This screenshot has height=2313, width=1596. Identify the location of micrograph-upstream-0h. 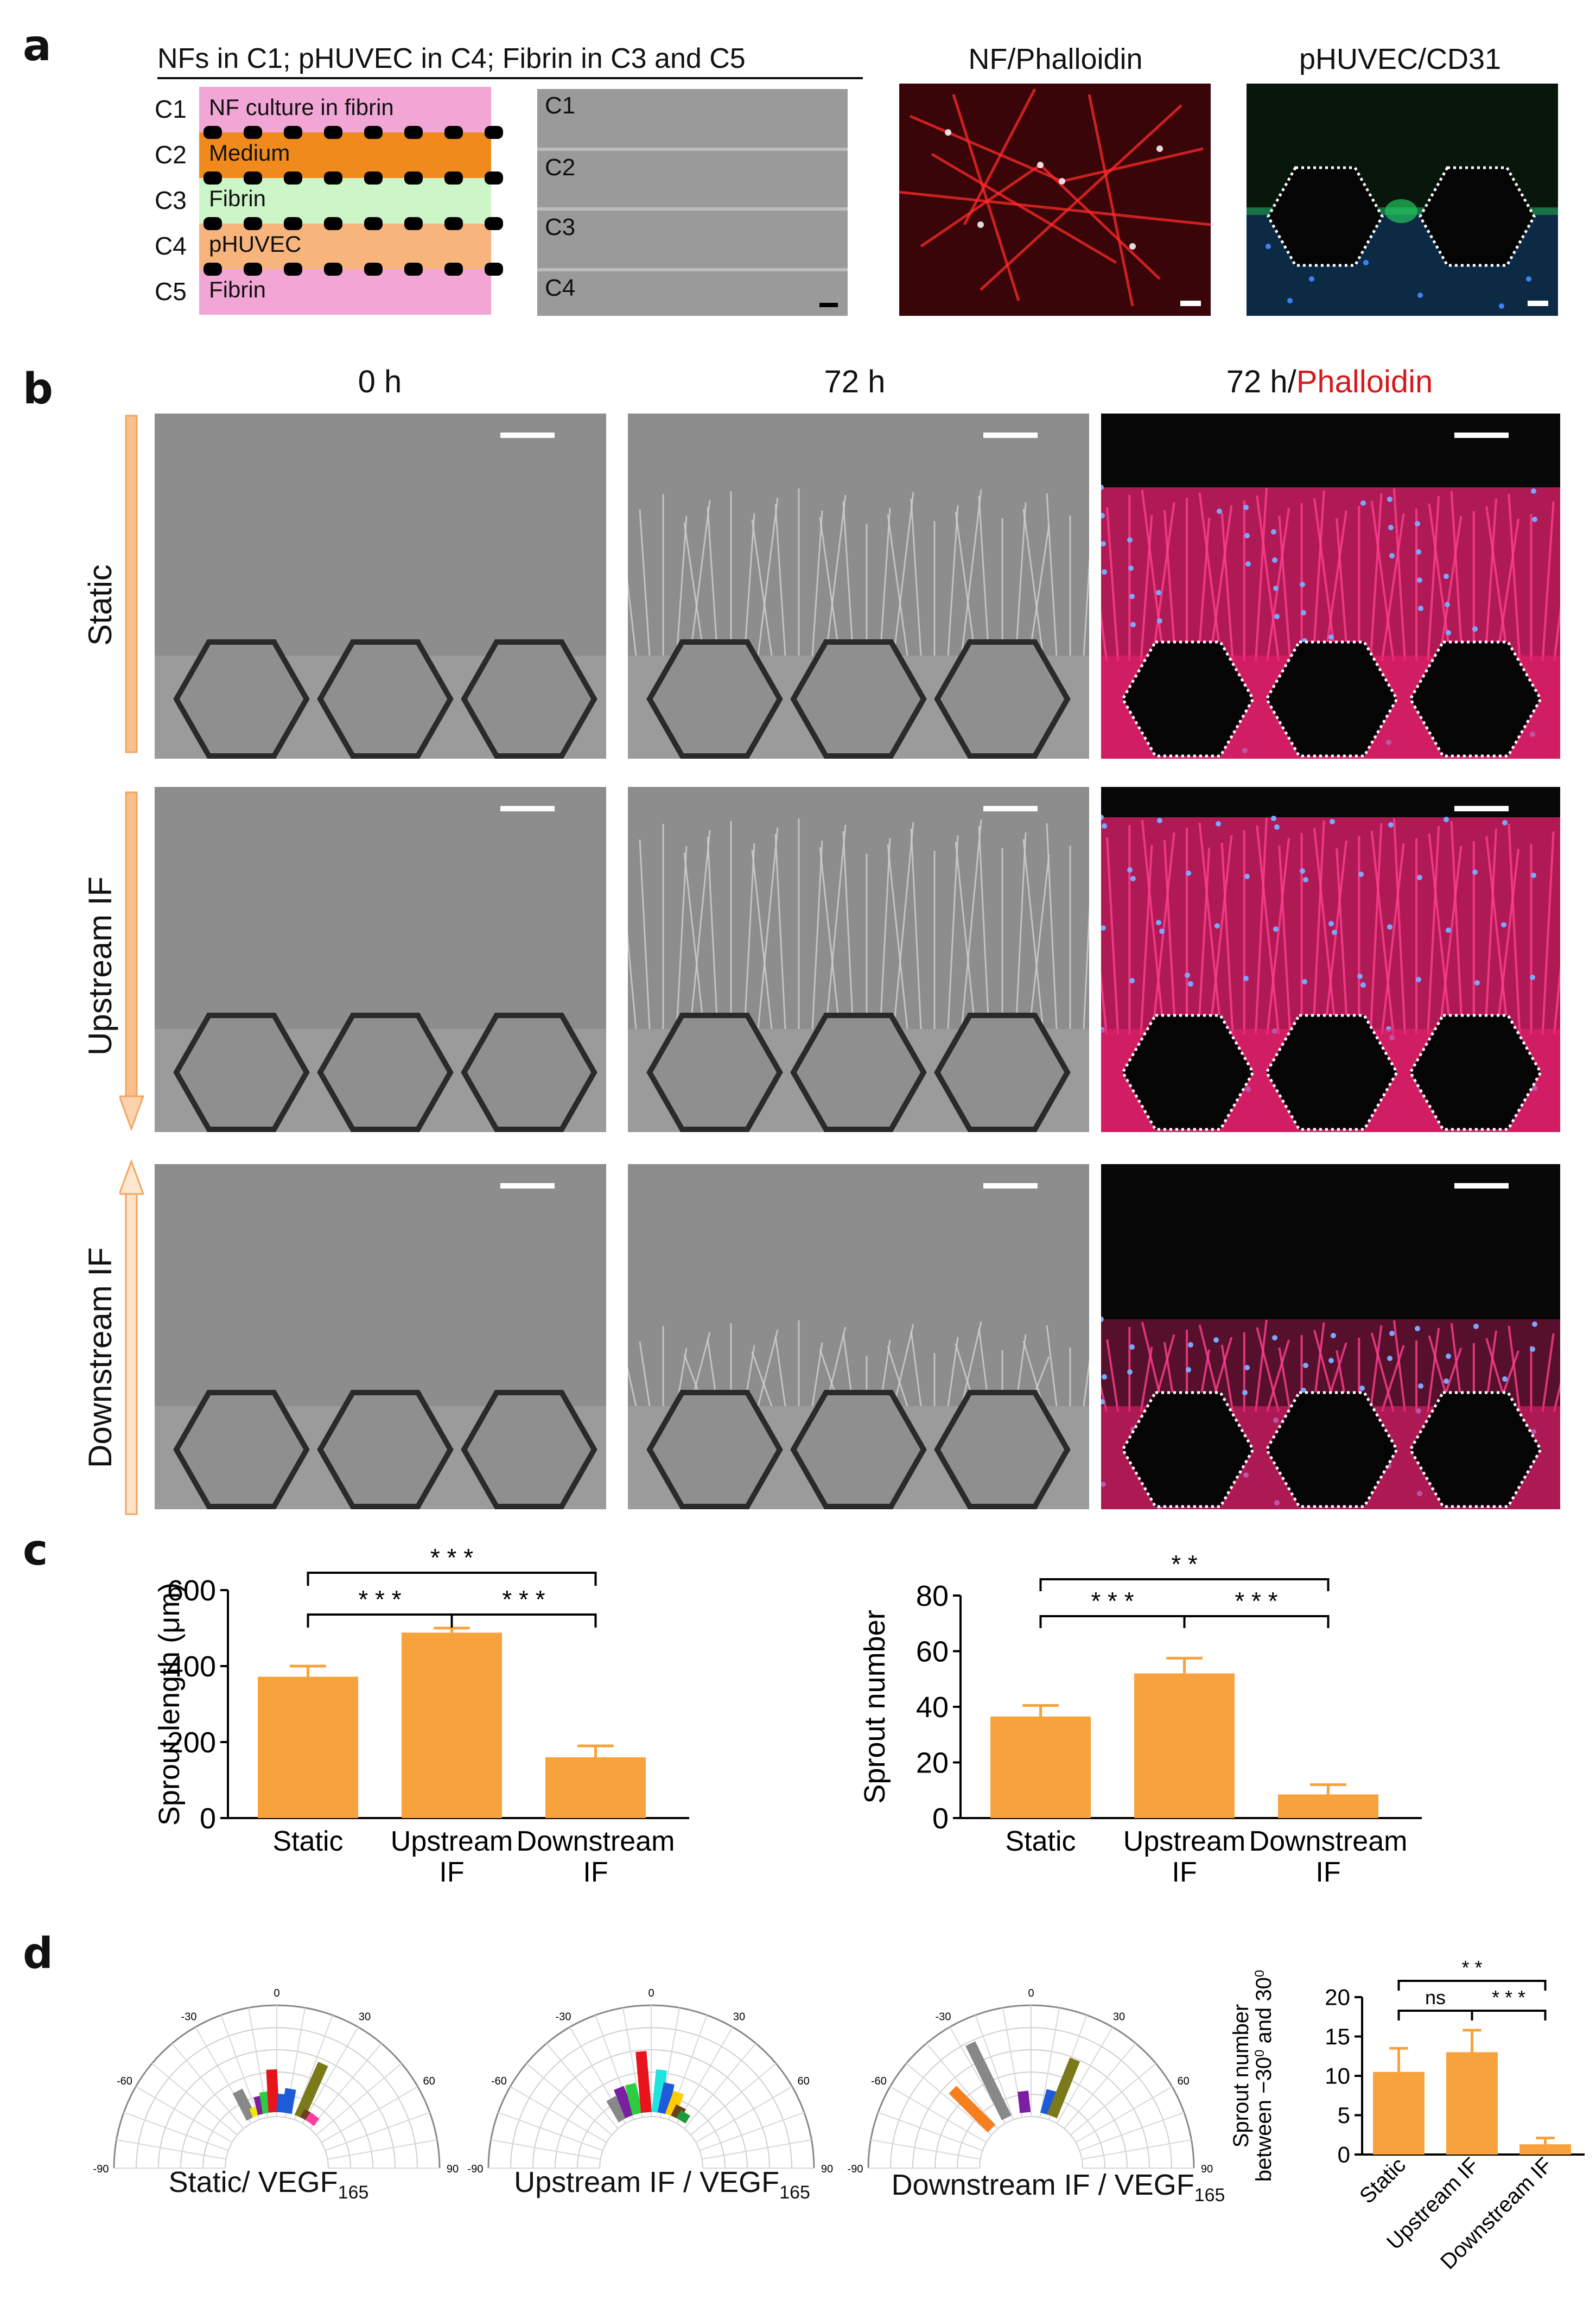
(380, 959).